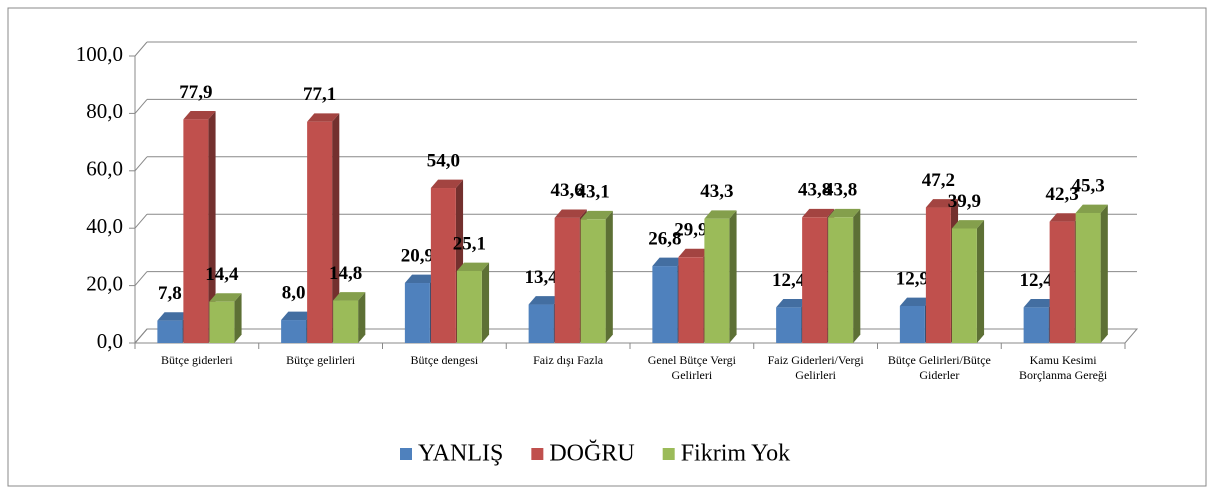 The width and height of the screenshot is (1215, 490). What do you see at coordinates (195, 92) in the screenshot?
I see `value-label: 77,9` at bounding box center [195, 92].